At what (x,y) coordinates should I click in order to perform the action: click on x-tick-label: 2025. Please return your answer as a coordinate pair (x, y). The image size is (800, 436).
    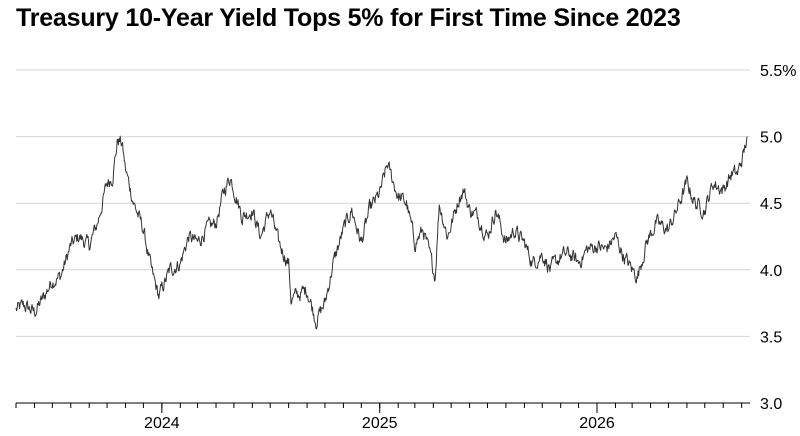
    Looking at the image, I should click on (380, 423).